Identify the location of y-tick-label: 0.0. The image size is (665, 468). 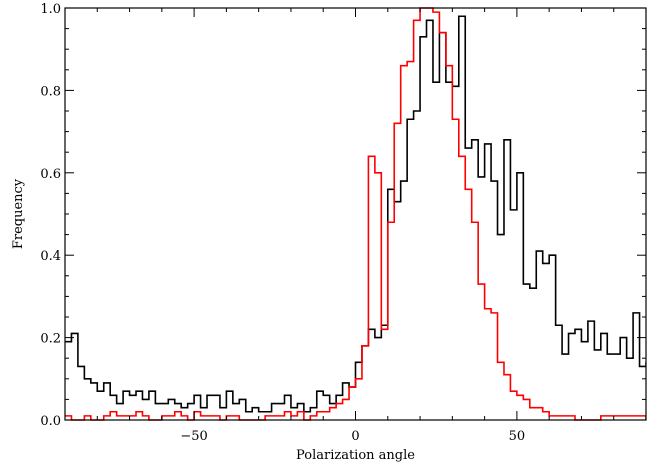
(50, 421).